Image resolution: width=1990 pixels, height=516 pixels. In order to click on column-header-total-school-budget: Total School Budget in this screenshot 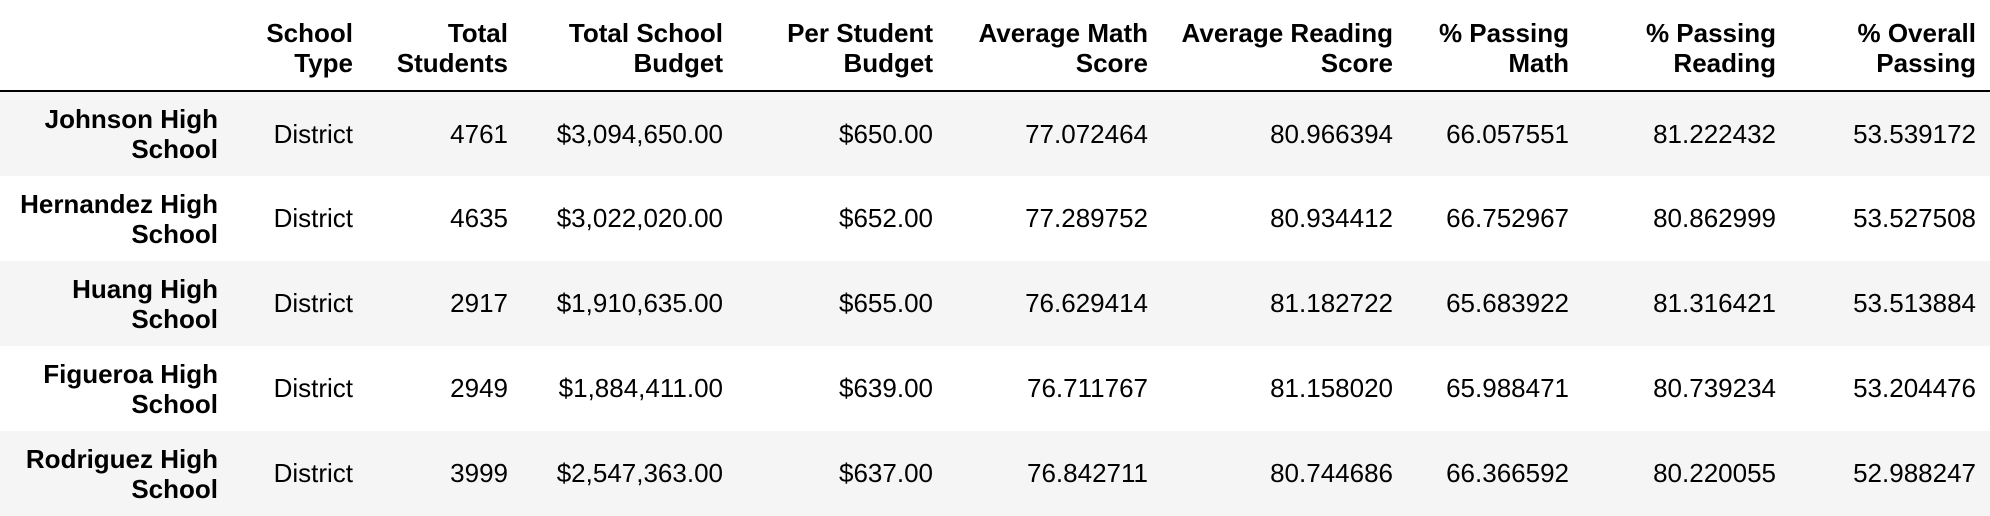, I will do `click(629, 46)`.